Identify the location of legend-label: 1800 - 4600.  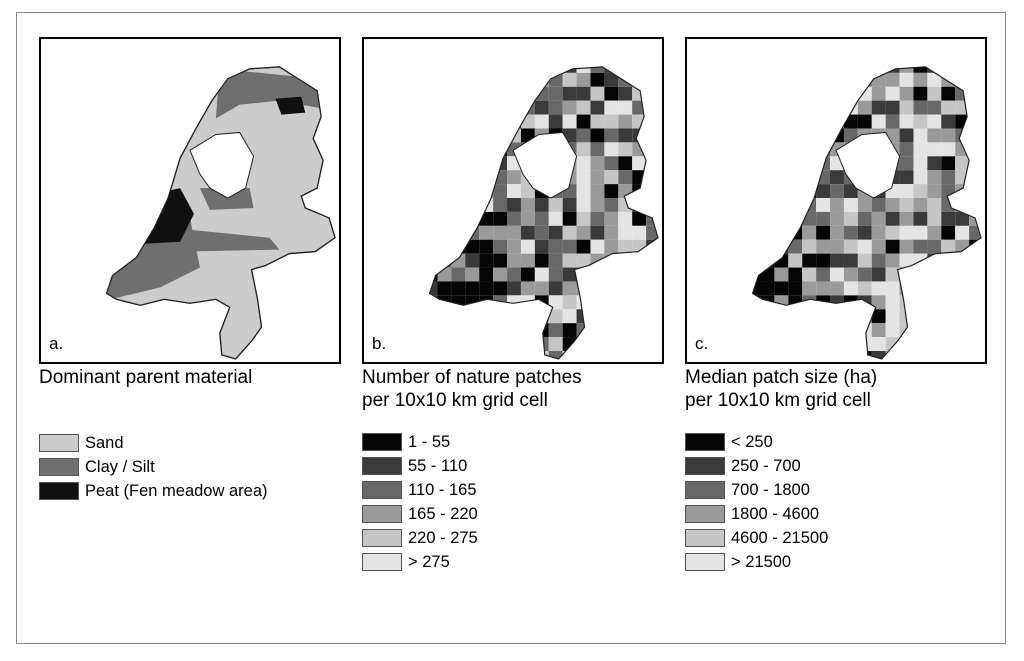
(775, 513).